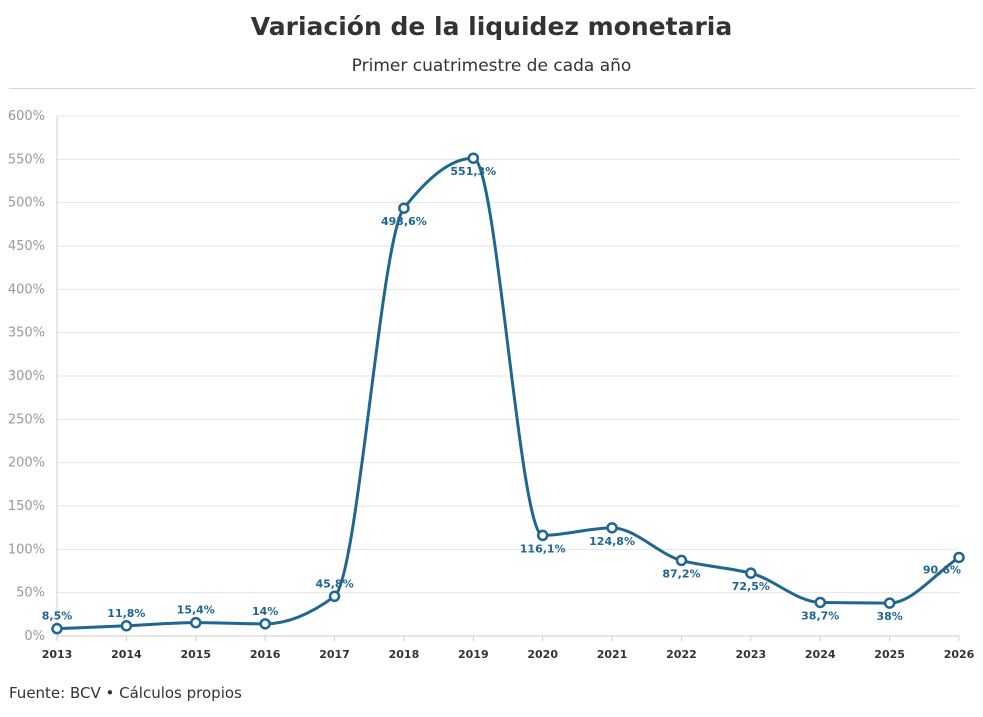  I want to click on data-label: 38,7%, so click(820, 615).